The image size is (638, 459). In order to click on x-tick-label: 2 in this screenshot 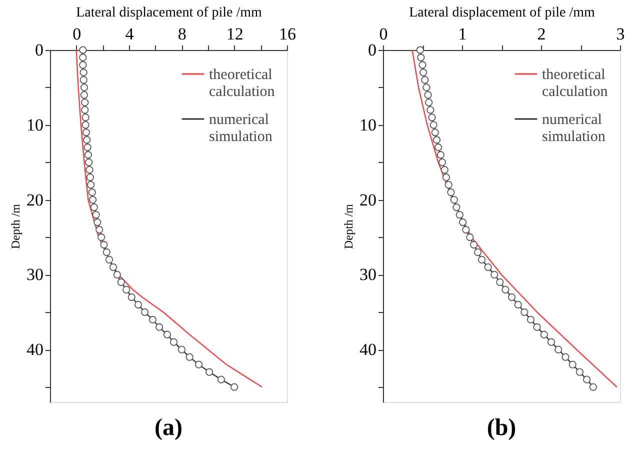, I will do `click(541, 34)`.